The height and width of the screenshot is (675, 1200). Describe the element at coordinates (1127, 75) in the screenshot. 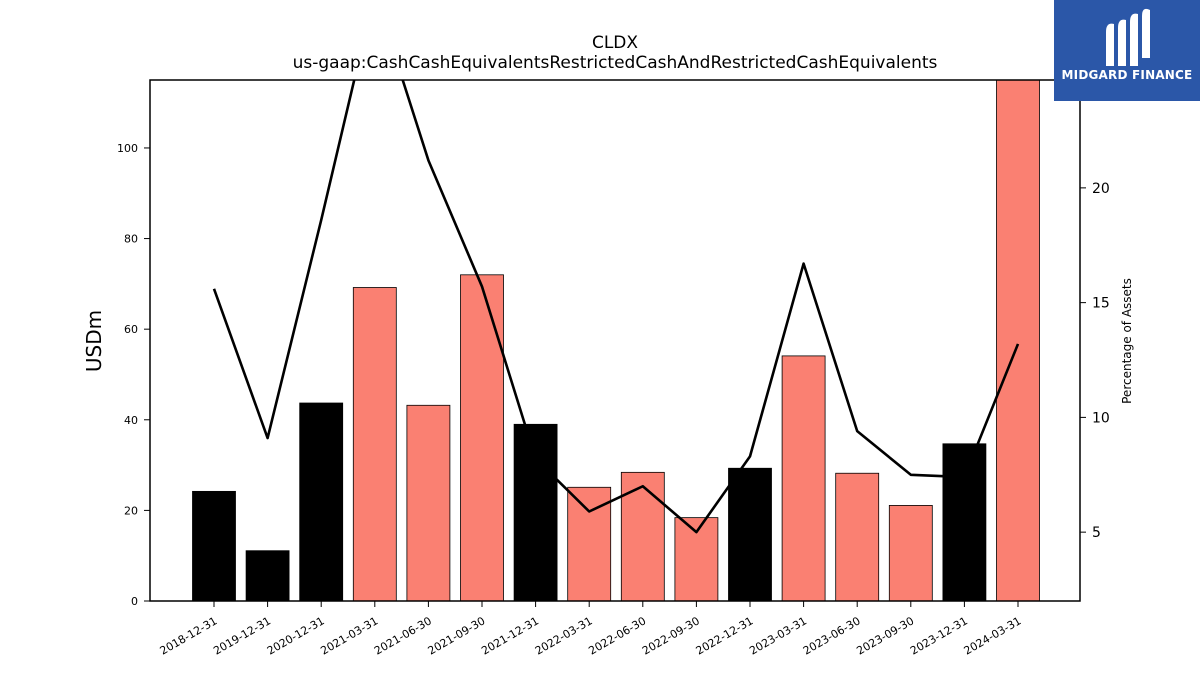

I see `logo-text: MIDGARD FINANCE` at that location.